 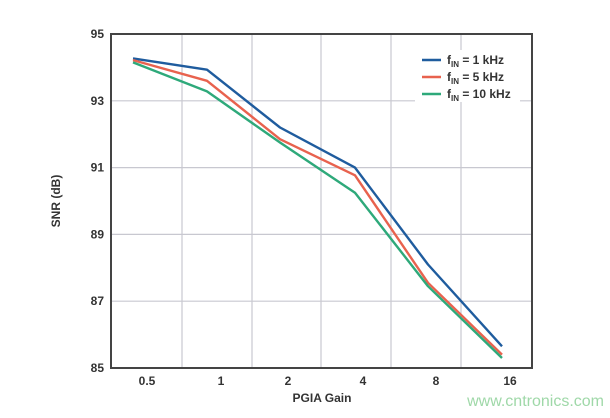 What do you see at coordinates (98, 101) in the screenshot?
I see `y-tick-label: 93` at bounding box center [98, 101].